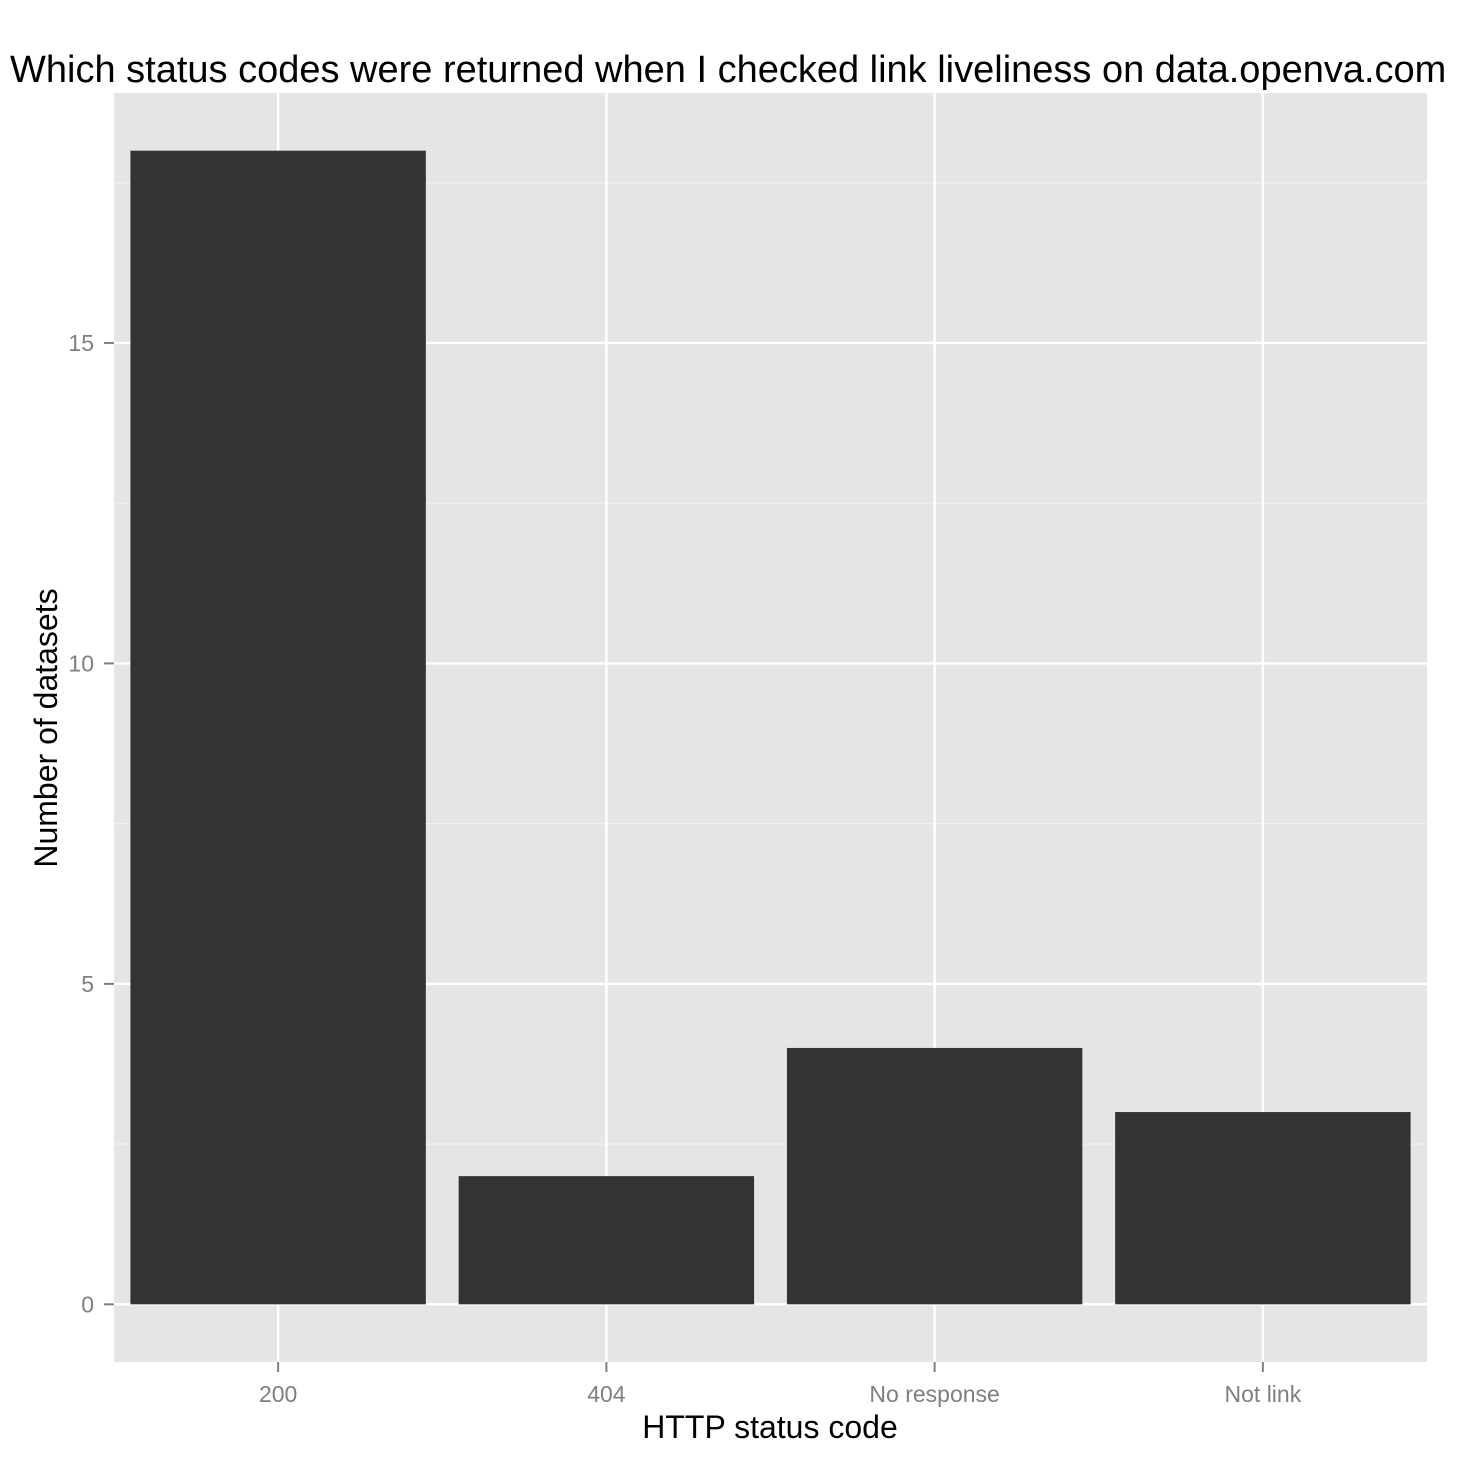  What do you see at coordinates (81, 663) in the screenshot?
I see `y-tick-label: 10` at bounding box center [81, 663].